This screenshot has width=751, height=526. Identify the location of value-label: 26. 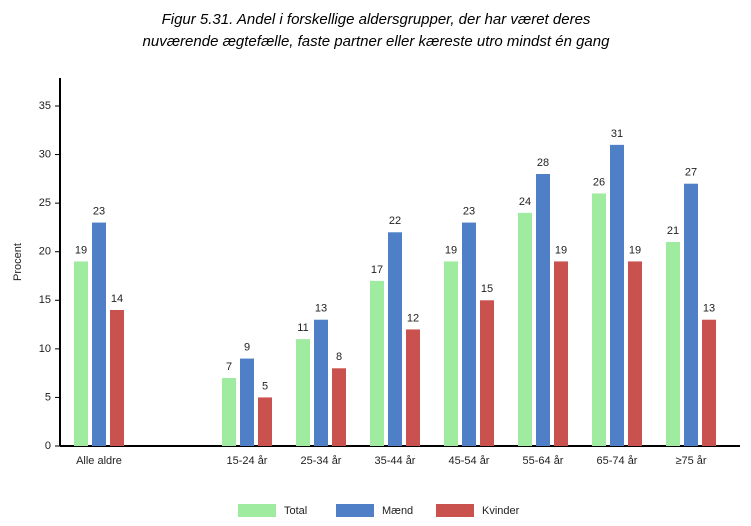
(599, 182).